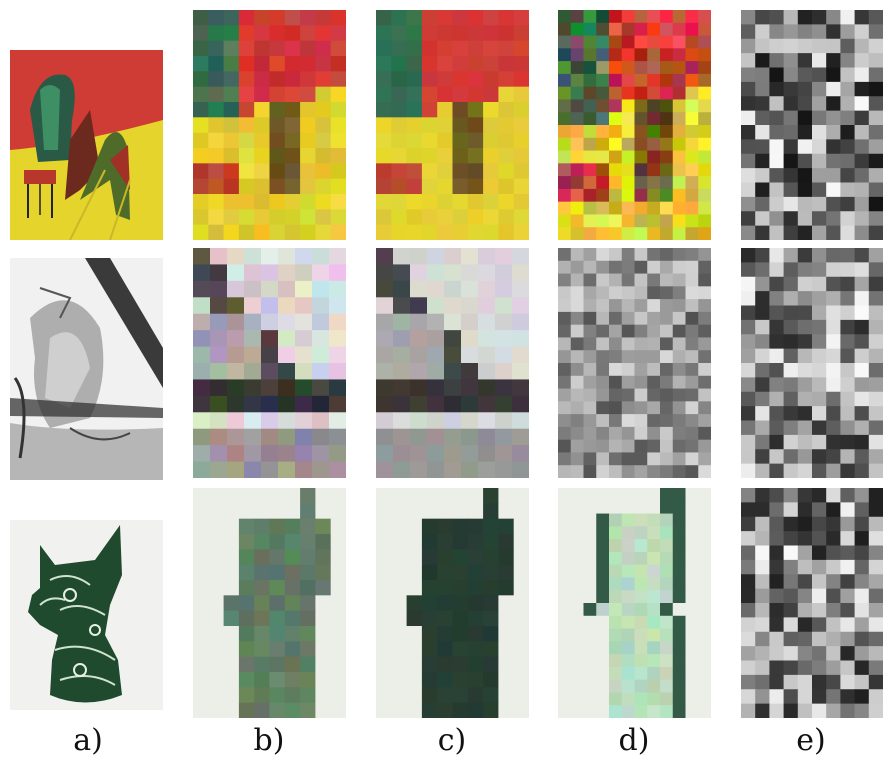  Describe the element at coordinates (86, 145) in the screenshot. I see `original-painting-colorful` at that location.